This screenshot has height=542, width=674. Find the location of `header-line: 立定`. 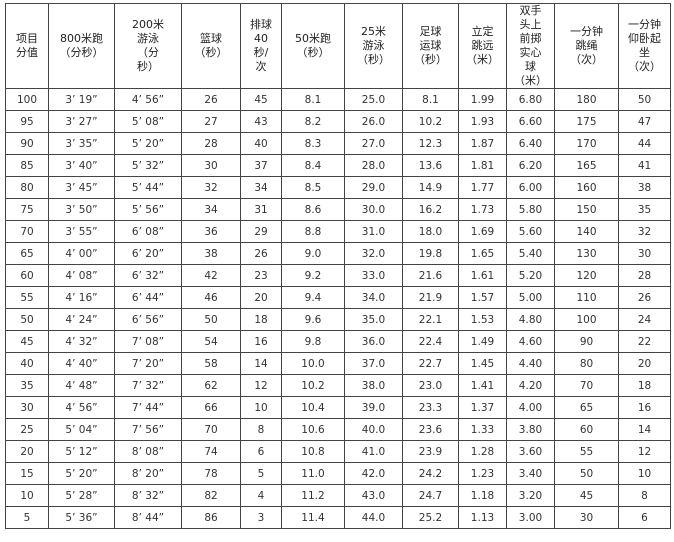

header-line: 立定 is located at coordinates (482, 31).